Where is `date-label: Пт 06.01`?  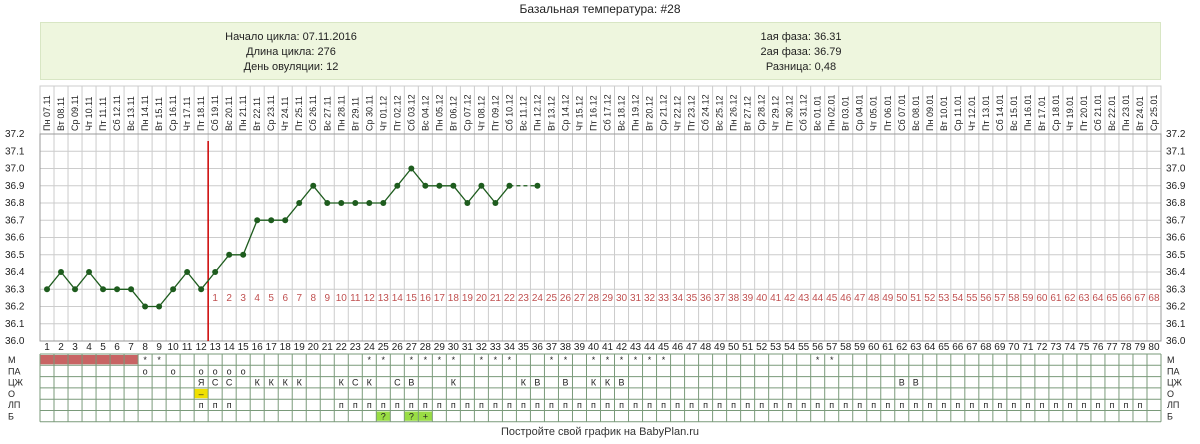 date-label: Пт 06.01 is located at coordinates (888, 113).